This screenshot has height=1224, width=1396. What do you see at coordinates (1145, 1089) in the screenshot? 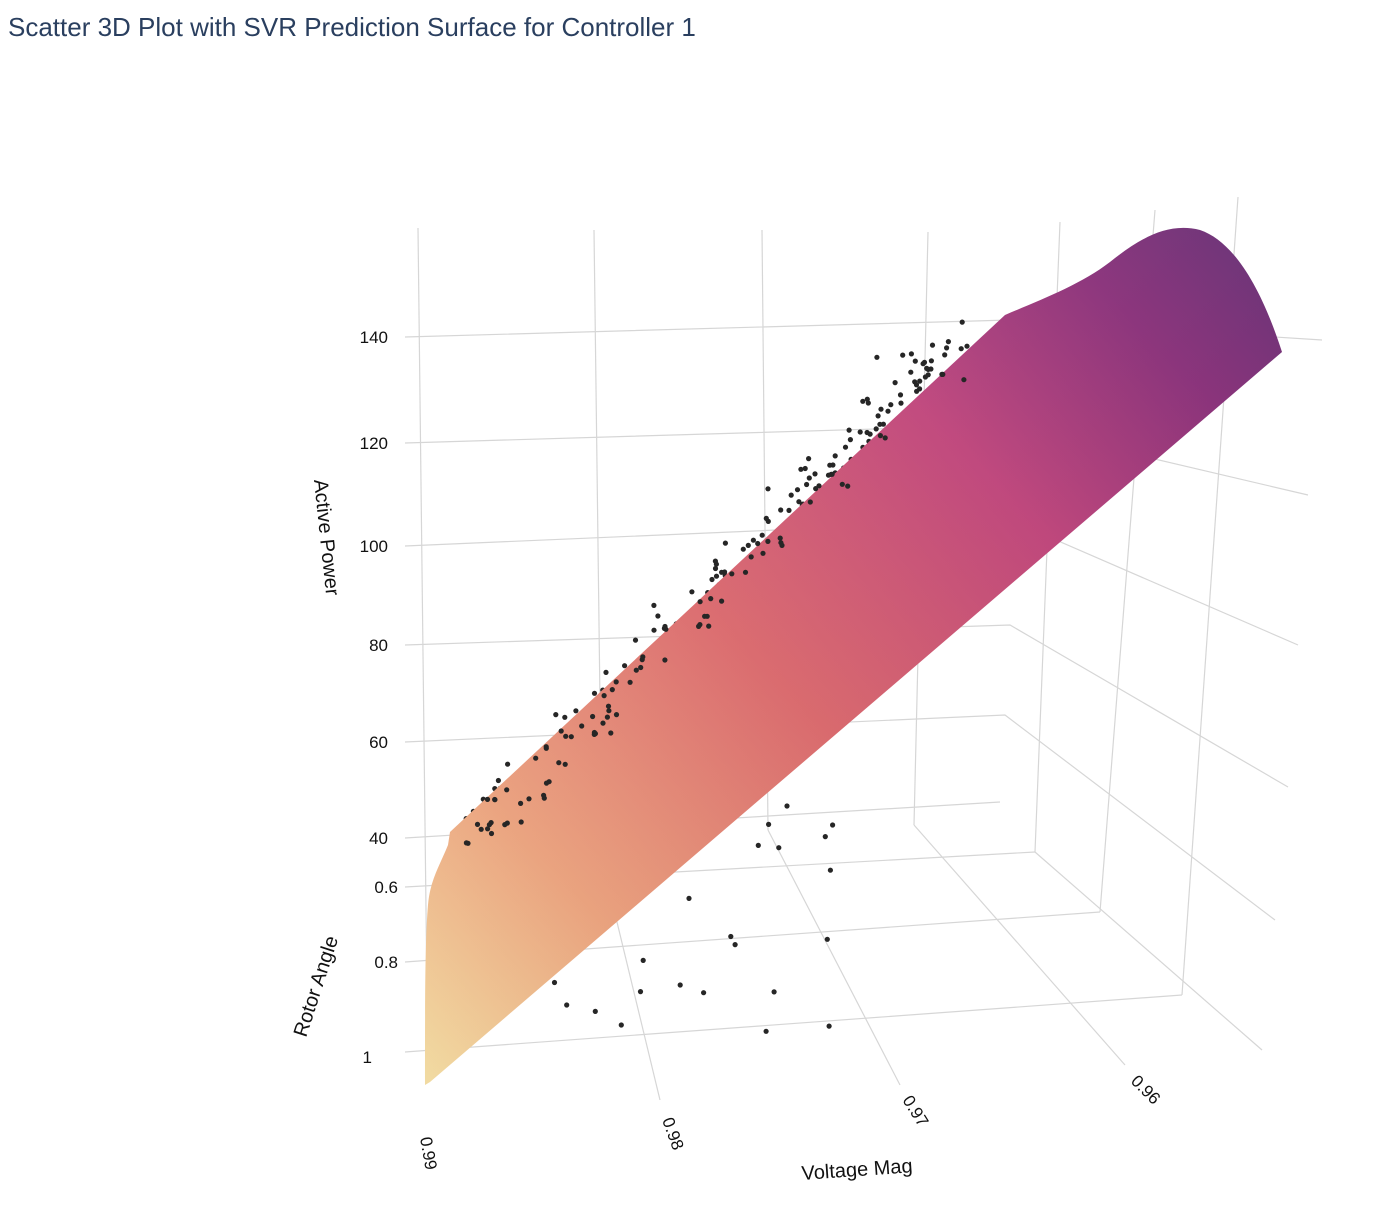
I see `x-tick-label: 0.96` at bounding box center [1145, 1089].